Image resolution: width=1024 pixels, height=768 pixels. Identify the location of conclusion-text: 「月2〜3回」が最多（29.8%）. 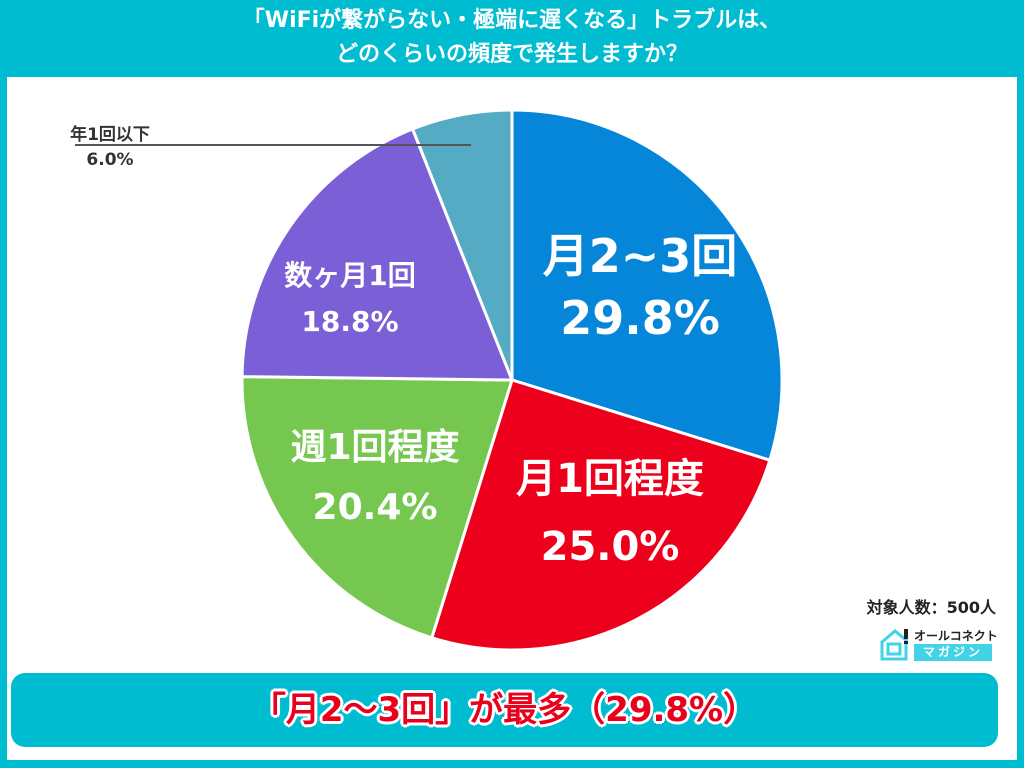
(504, 710).